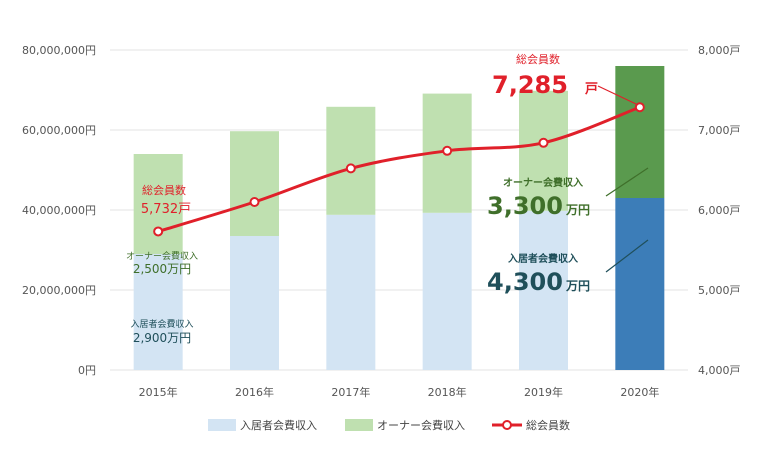 This screenshot has height=453, width=774. Describe the element at coordinates (543, 392) in the screenshot. I see `x-tick-label: 2019年` at that location.